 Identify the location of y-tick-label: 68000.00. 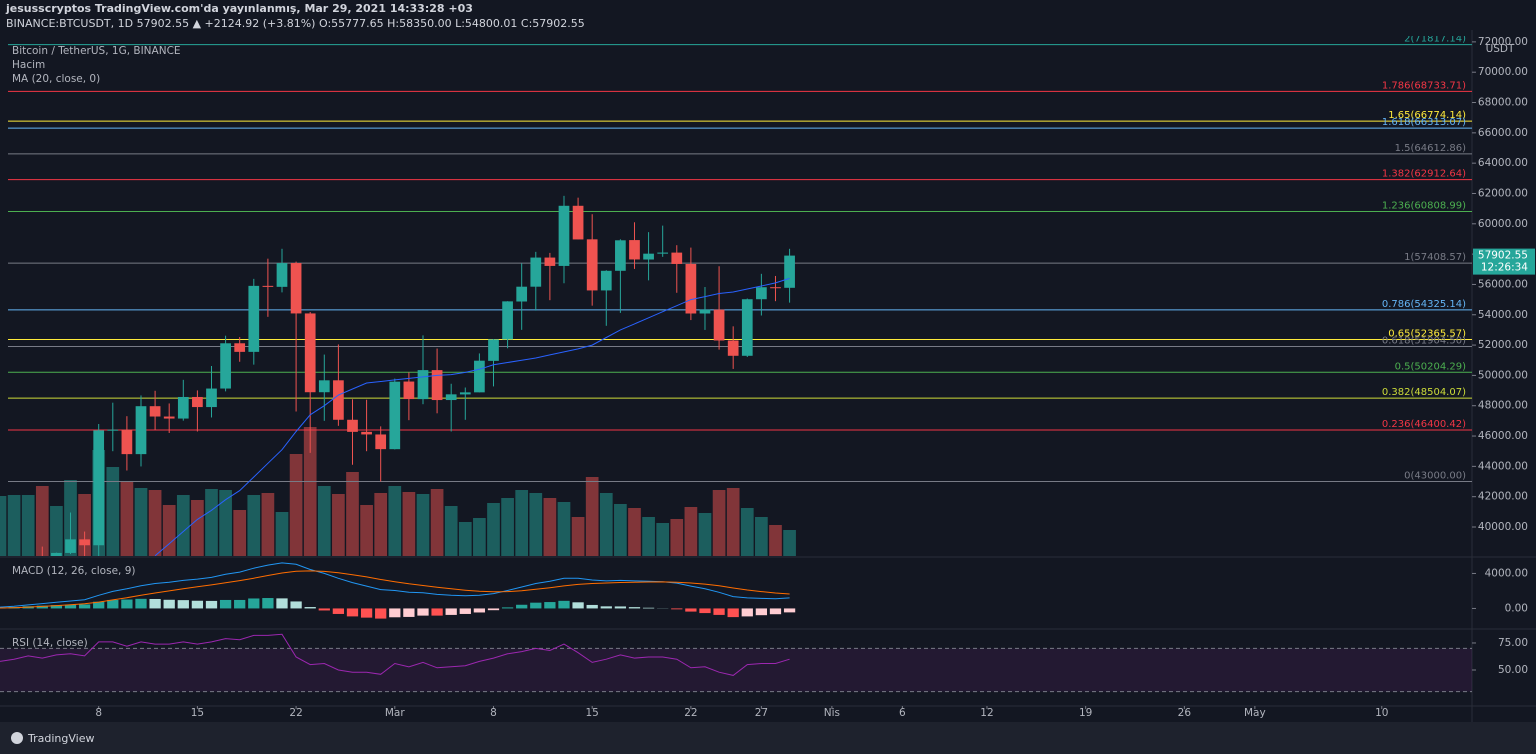
(1503, 103).